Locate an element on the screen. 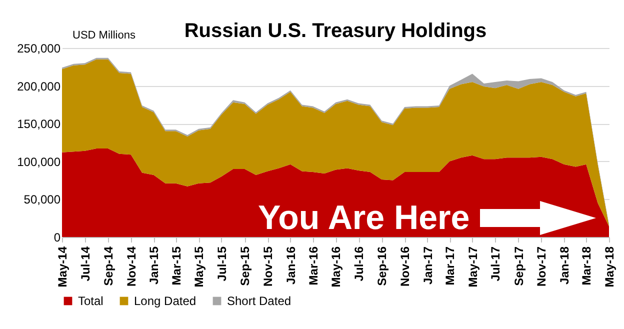 This screenshot has height=329, width=624. y-tick-label: 100,000 is located at coordinates (39, 161).